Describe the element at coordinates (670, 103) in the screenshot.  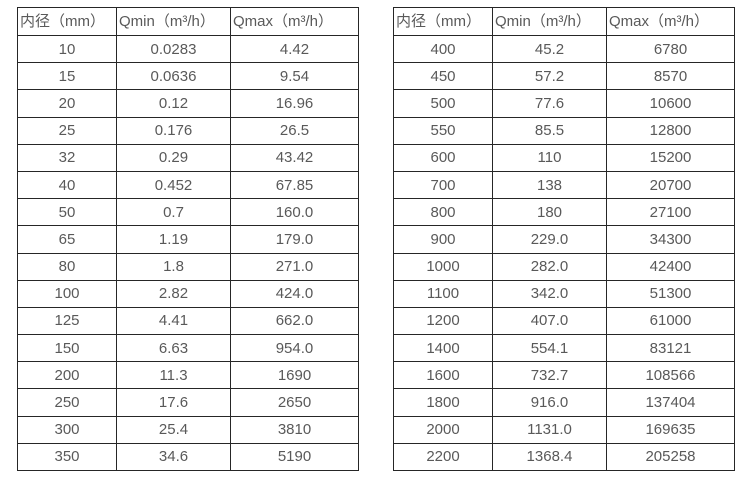
I see `table-cell: 10600` at that location.